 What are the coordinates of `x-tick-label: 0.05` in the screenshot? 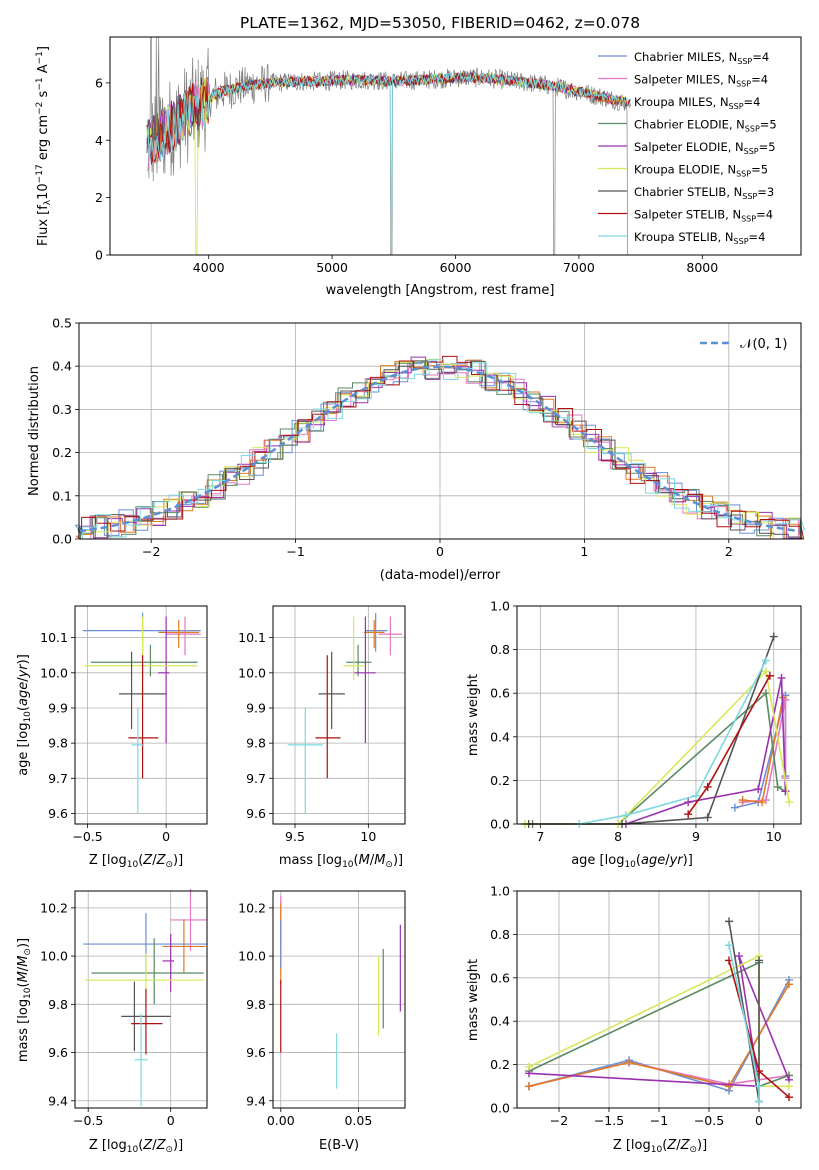 It's located at (358, 1120).